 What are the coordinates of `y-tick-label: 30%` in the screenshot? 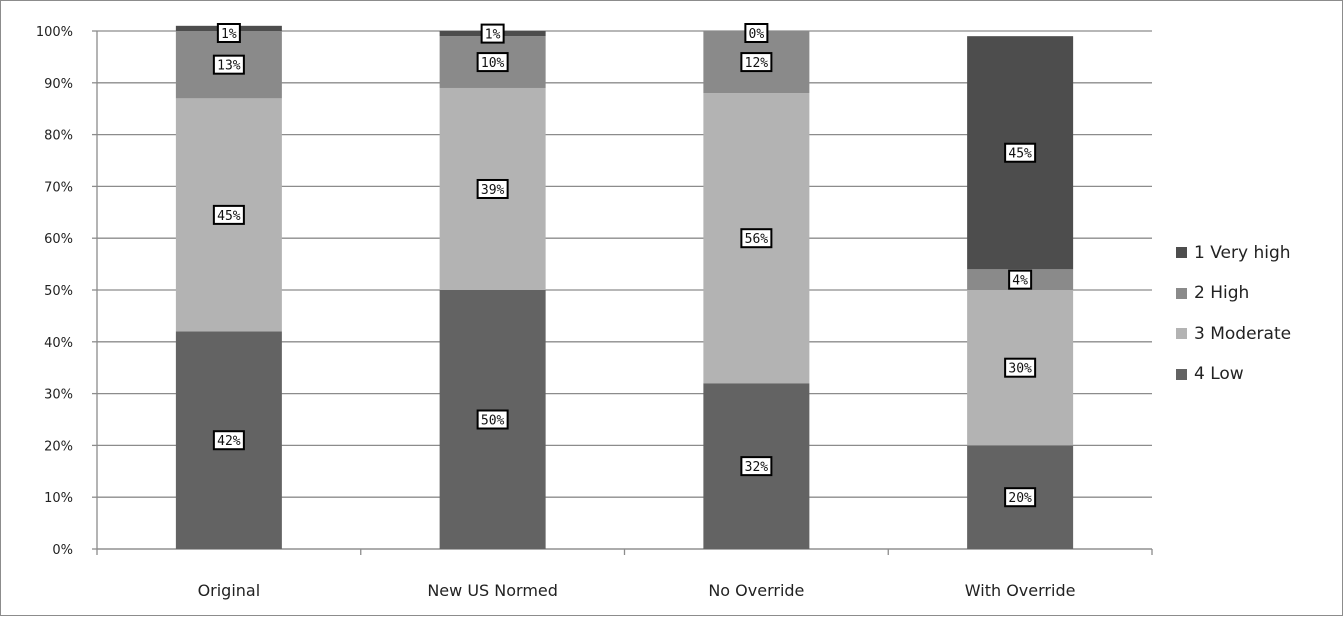 It's located at (58, 395).